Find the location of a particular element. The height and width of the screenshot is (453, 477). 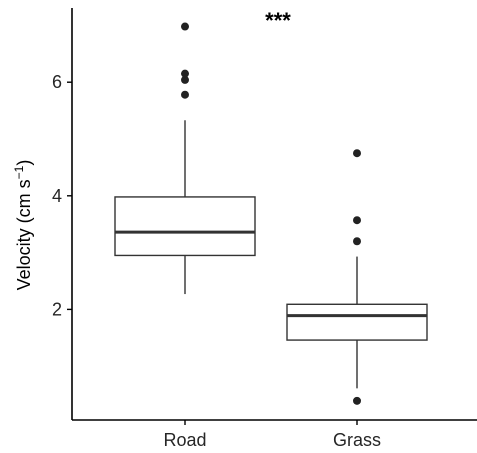

x-tick-label: Road is located at coordinates (184, 440).